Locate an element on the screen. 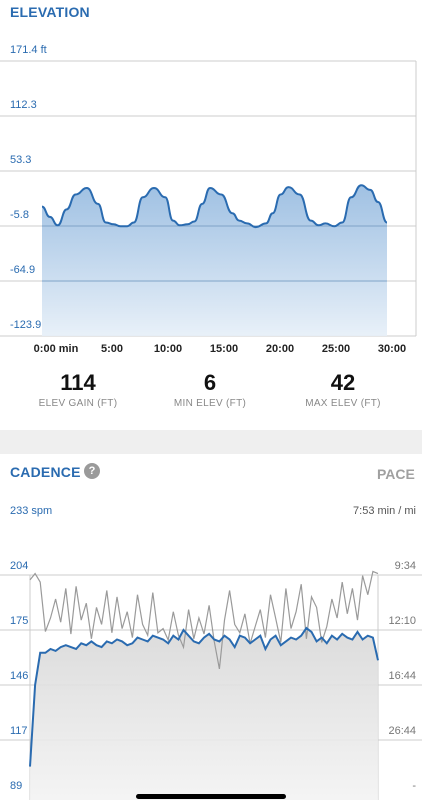 This screenshot has width=422, height=800. elev-y-label: 53.3 is located at coordinates (21, 160).